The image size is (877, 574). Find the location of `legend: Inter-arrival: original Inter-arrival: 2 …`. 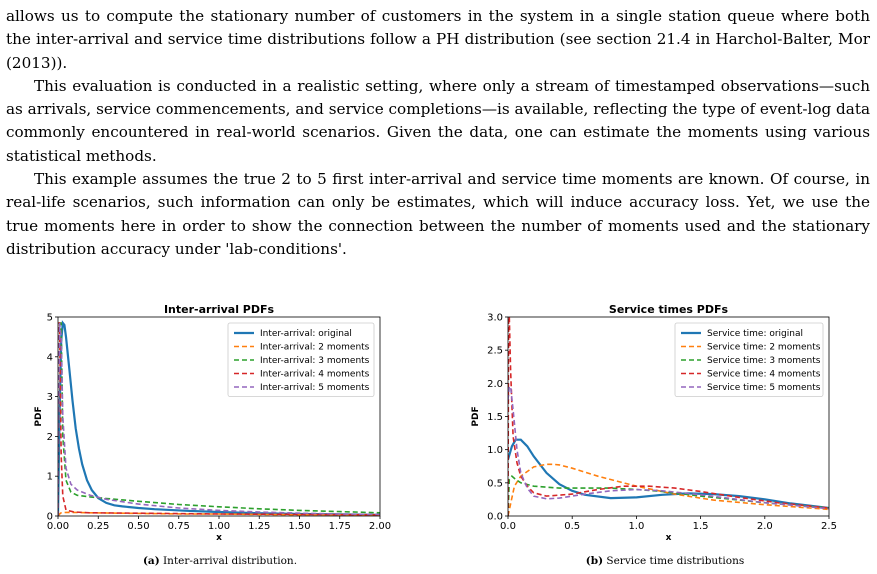

legend: Inter-arrival: original Inter-arrival: 2 … is located at coordinates (301, 359).